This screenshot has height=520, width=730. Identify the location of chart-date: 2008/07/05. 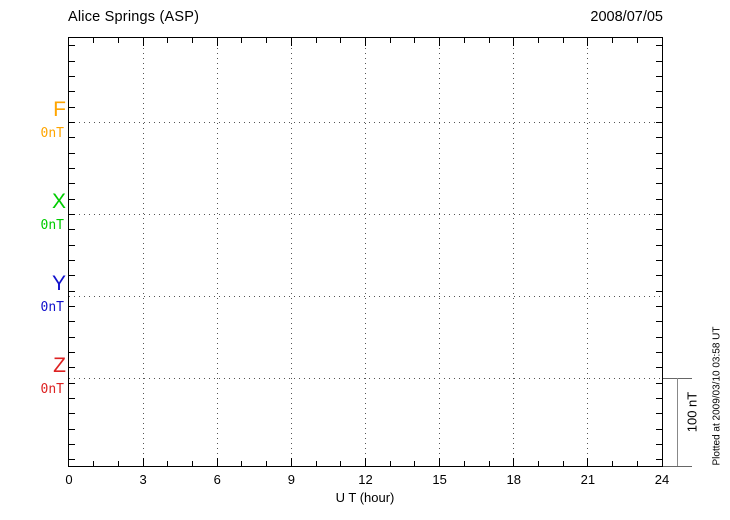
(626, 17).